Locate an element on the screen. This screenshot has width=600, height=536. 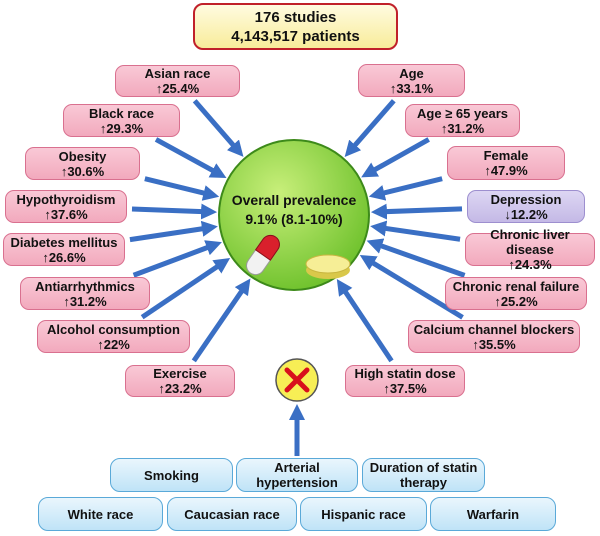
factor-box: Alcohol consumption ↑22% is located at coordinates (113, 336).